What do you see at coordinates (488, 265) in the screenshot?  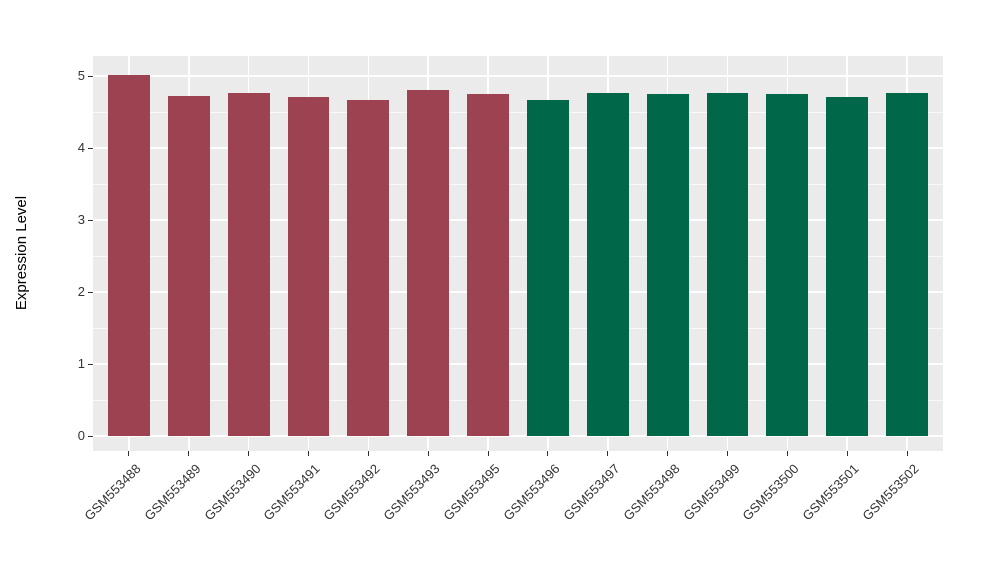 I see `bar-GSM553495` at bounding box center [488, 265].